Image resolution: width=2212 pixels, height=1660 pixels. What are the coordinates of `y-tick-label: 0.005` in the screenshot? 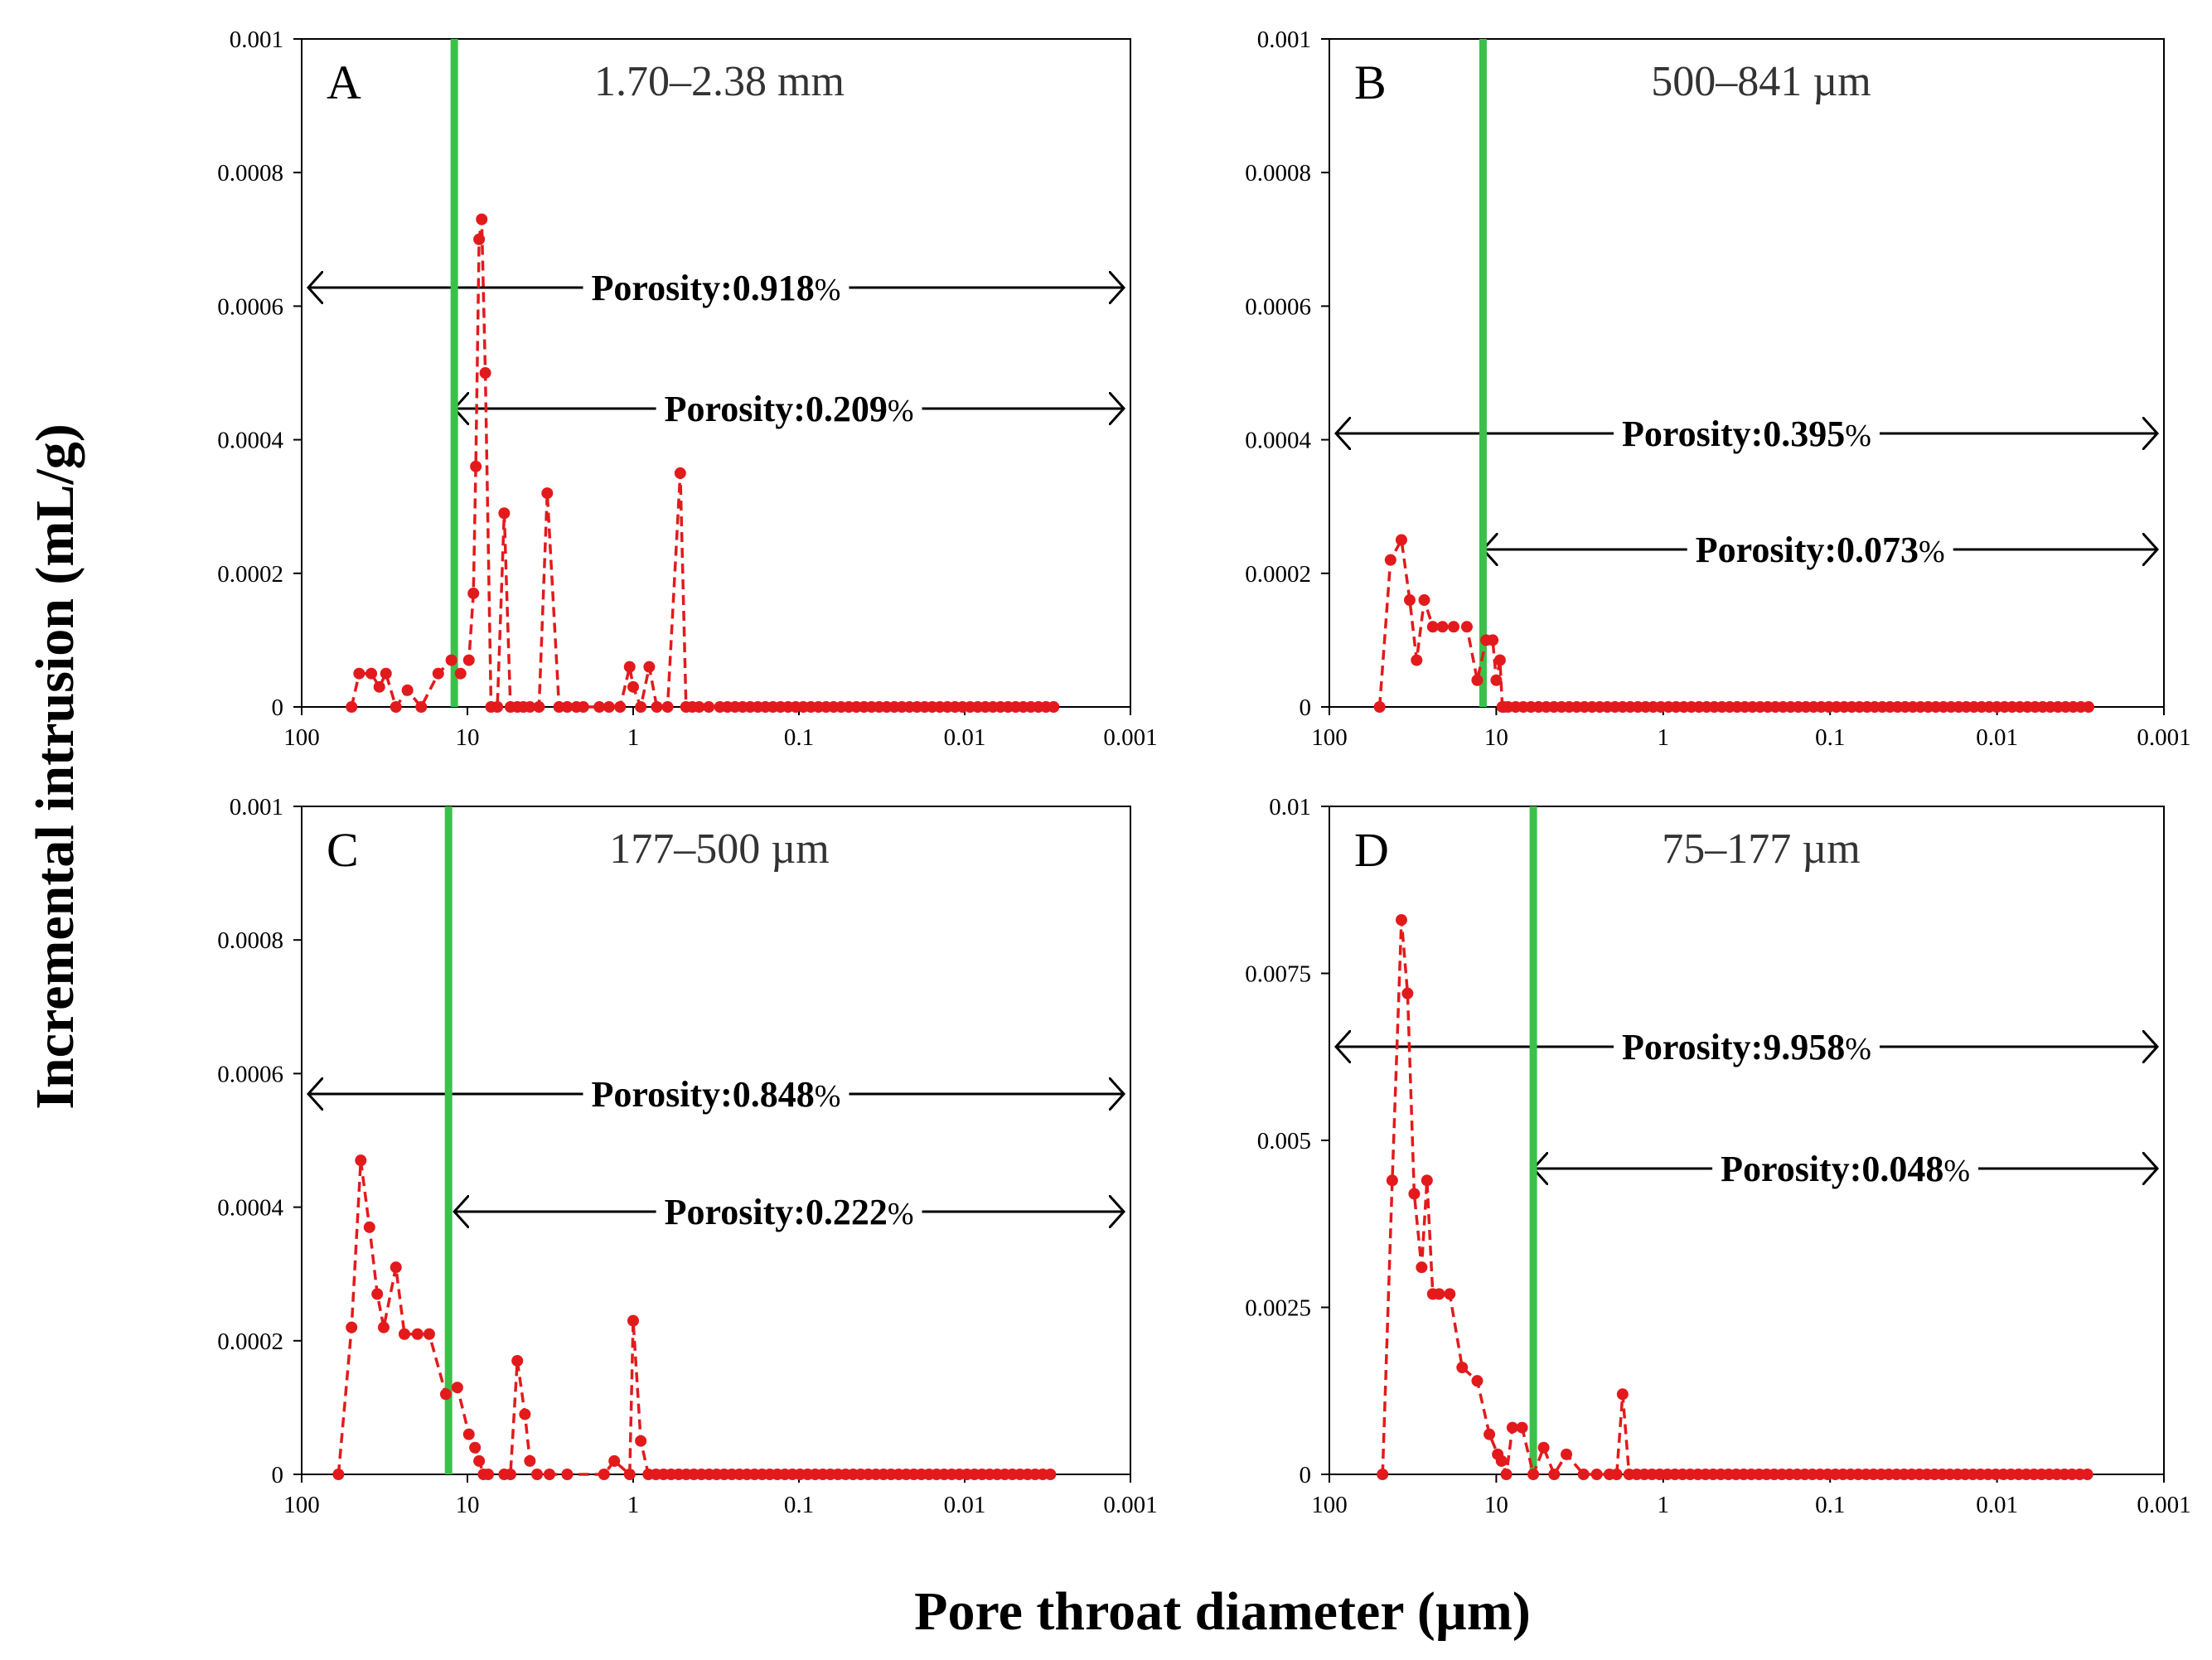 It's located at (1284, 1141).